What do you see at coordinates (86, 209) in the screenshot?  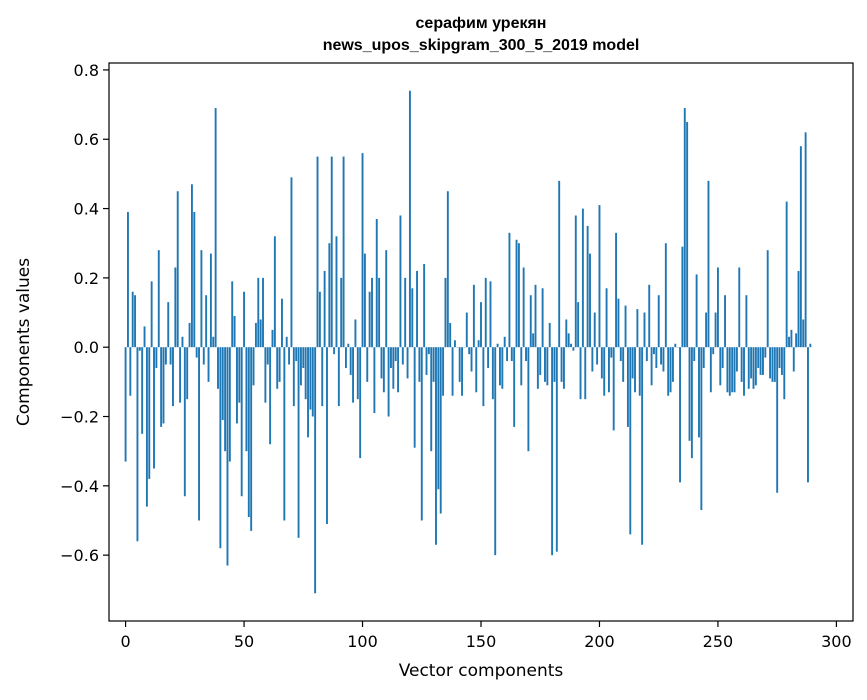 I see `y-tick-label: 0.4` at bounding box center [86, 209].